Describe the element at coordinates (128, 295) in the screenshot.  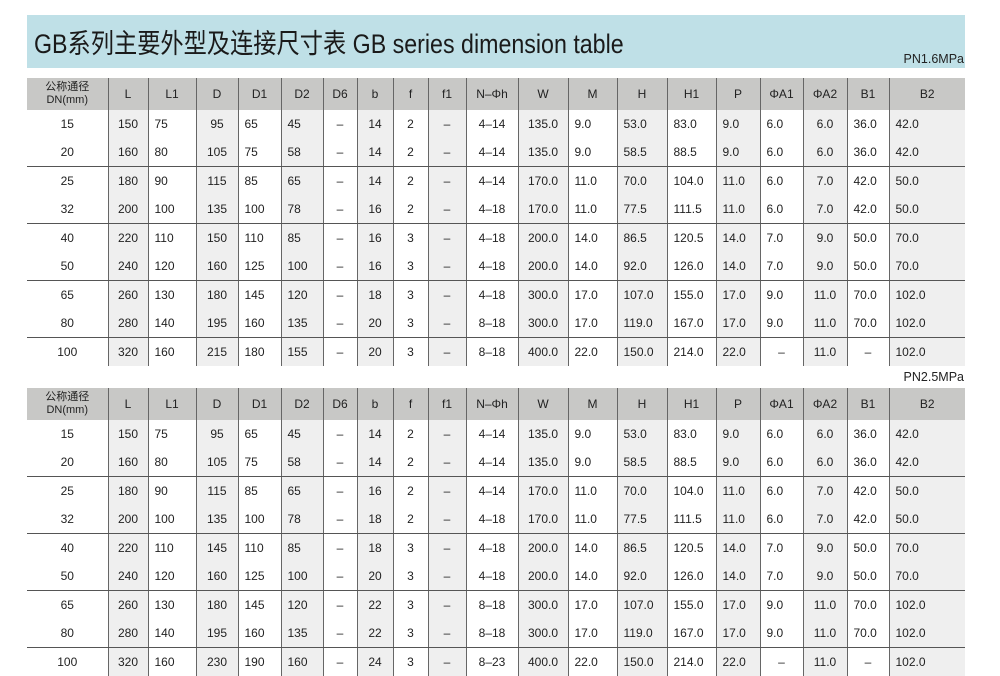
I see `table-cell: 260` at that location.